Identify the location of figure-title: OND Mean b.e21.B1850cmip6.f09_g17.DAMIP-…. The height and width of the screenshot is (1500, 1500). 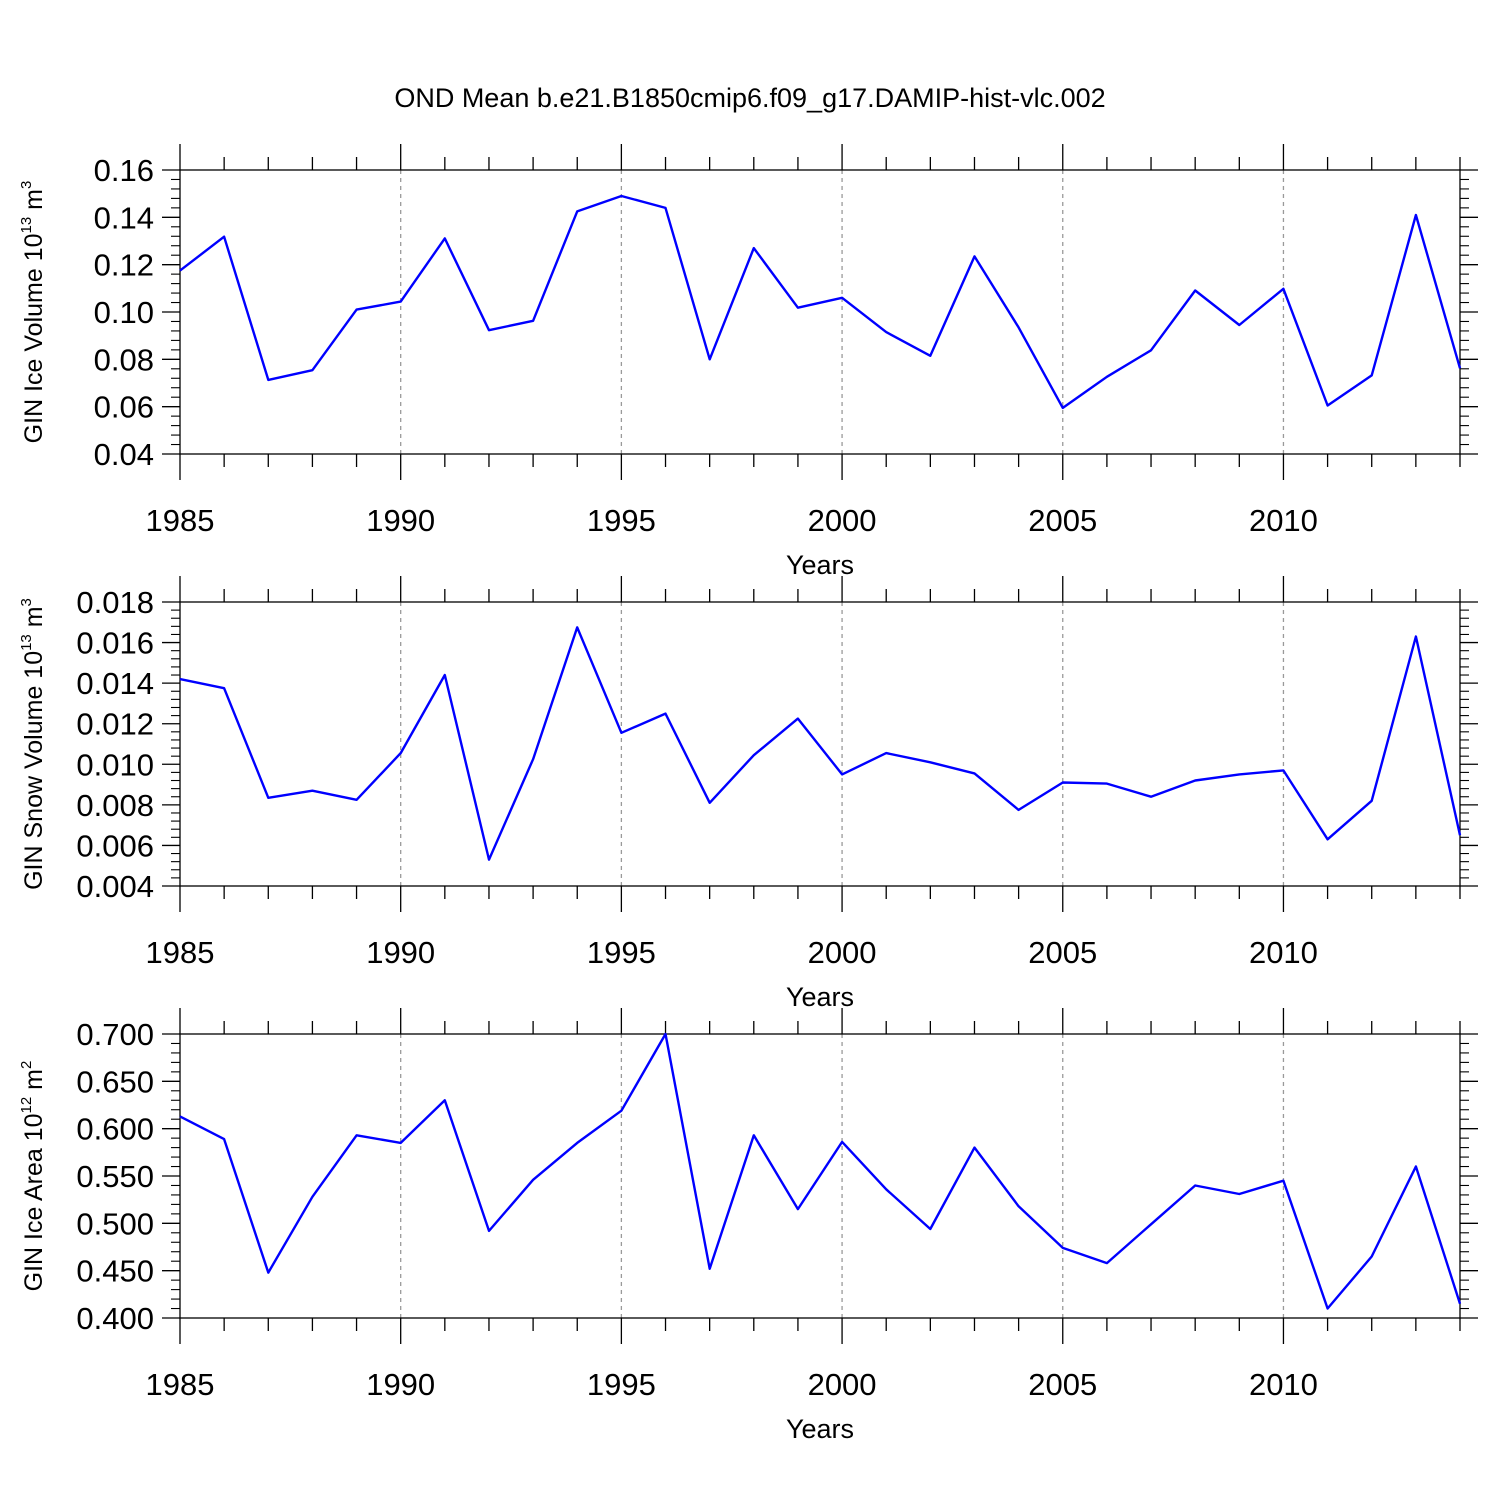
(749, 98).